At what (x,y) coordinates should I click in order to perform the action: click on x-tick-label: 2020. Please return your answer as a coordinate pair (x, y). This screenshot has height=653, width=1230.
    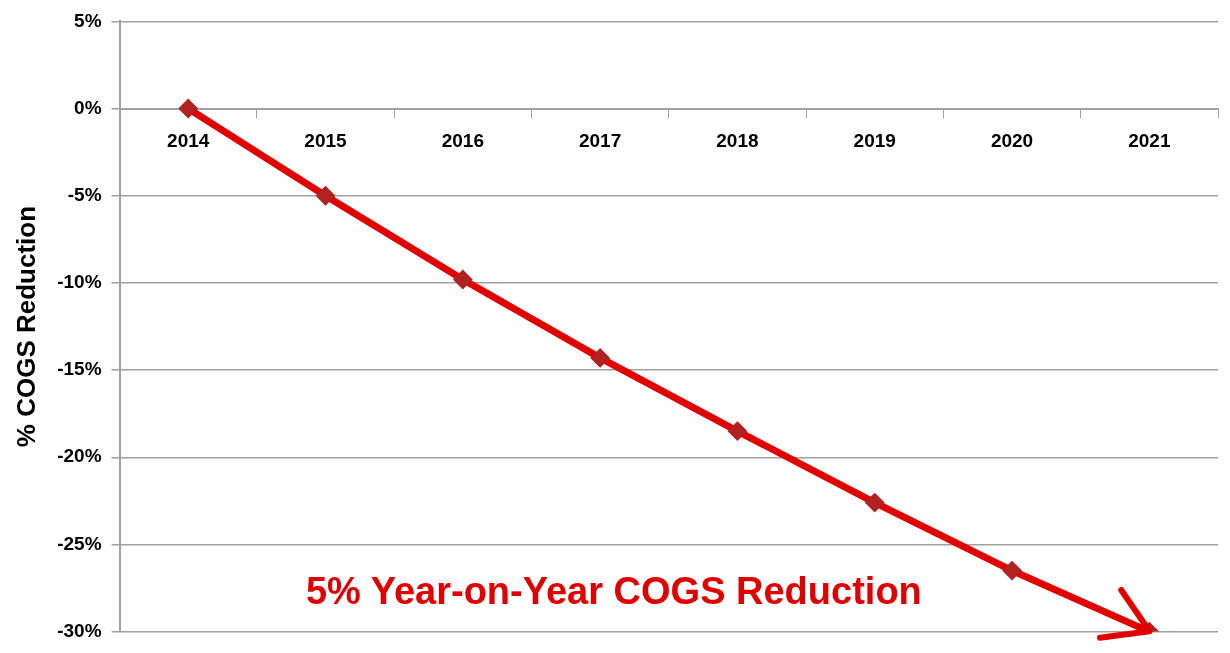
    Looking at the image, I should click on (1012, 141).